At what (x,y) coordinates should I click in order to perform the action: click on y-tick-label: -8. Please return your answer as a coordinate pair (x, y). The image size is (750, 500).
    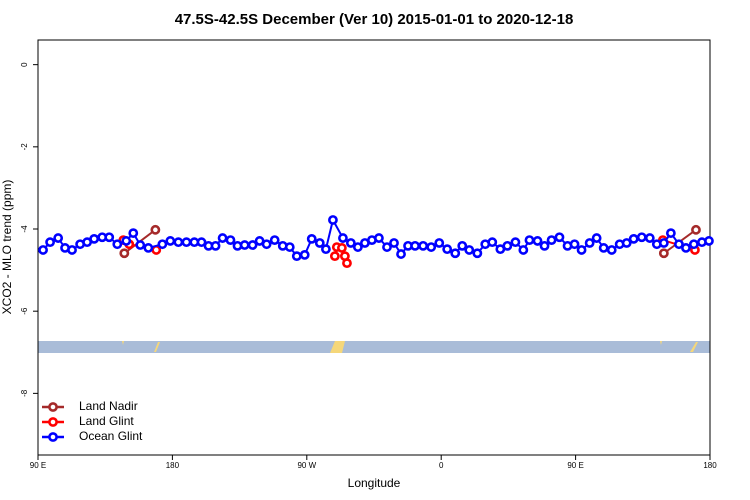
    Looking at the image, I should click on (24, 393).